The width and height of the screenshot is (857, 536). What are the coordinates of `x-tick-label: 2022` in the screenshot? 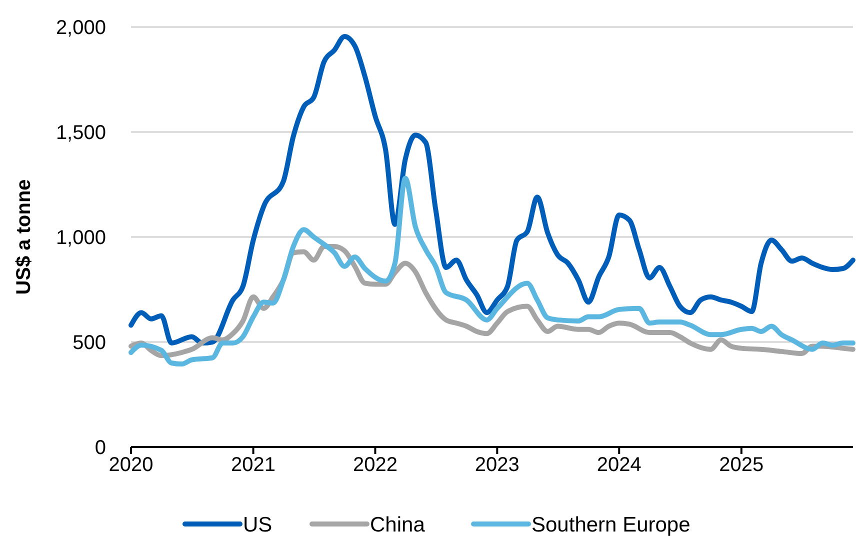 It's located at (375, 465).